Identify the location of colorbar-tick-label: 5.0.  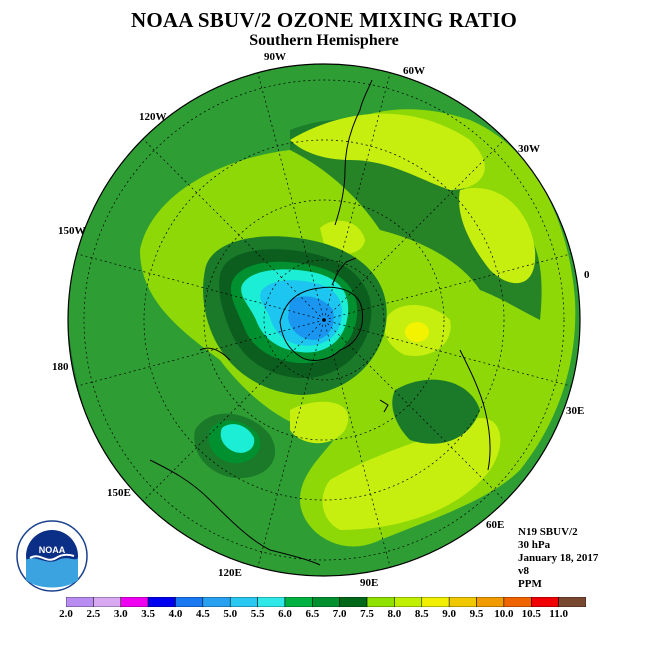
(230, 614).